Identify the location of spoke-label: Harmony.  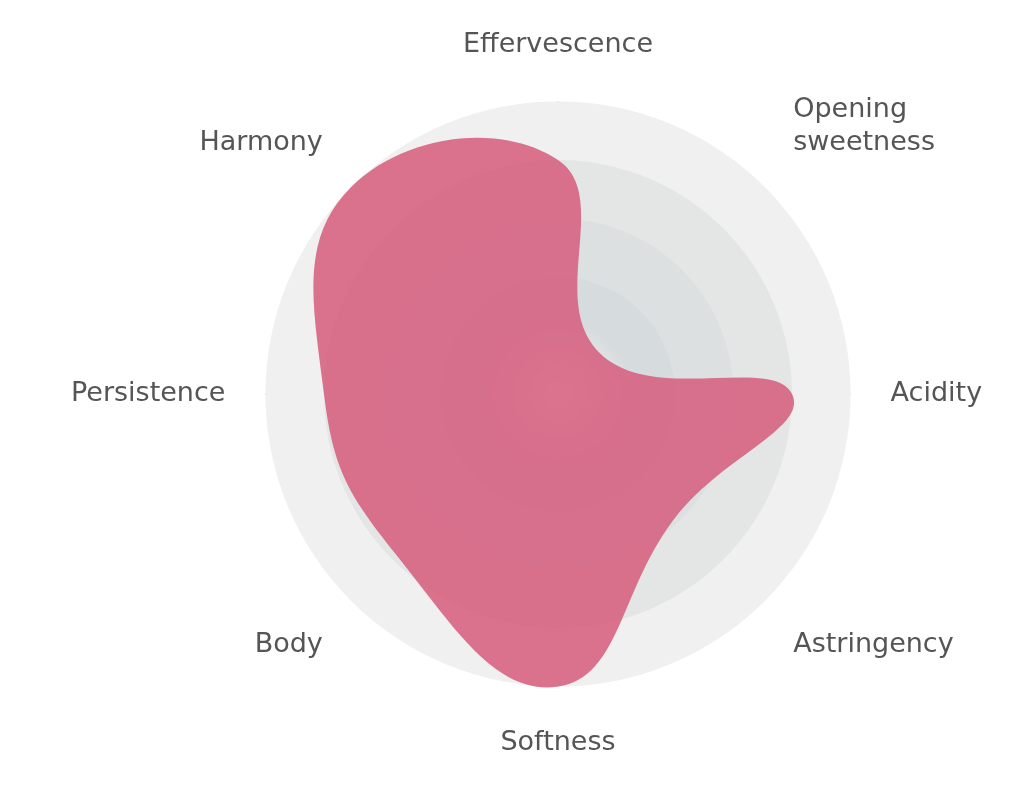
(261, 140).